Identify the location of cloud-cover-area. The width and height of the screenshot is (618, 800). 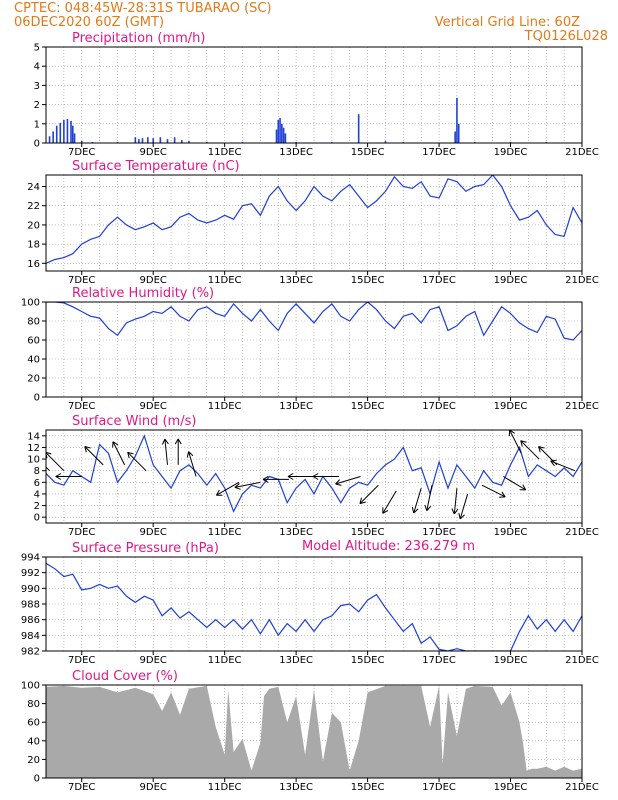
(314, 731).